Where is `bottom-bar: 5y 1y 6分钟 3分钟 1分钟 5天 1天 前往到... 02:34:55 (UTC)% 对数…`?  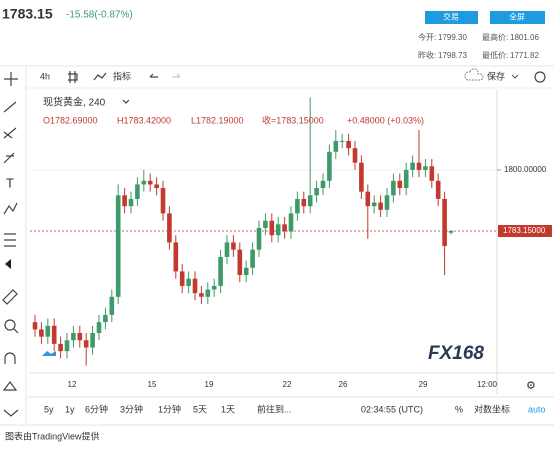 bottom-bar: 5y 1y 6分钟 3分钟 1分钟 5天 1天 前往到... 02:34:55 (UTC)% 对数… is located at coordinates (295, 408).